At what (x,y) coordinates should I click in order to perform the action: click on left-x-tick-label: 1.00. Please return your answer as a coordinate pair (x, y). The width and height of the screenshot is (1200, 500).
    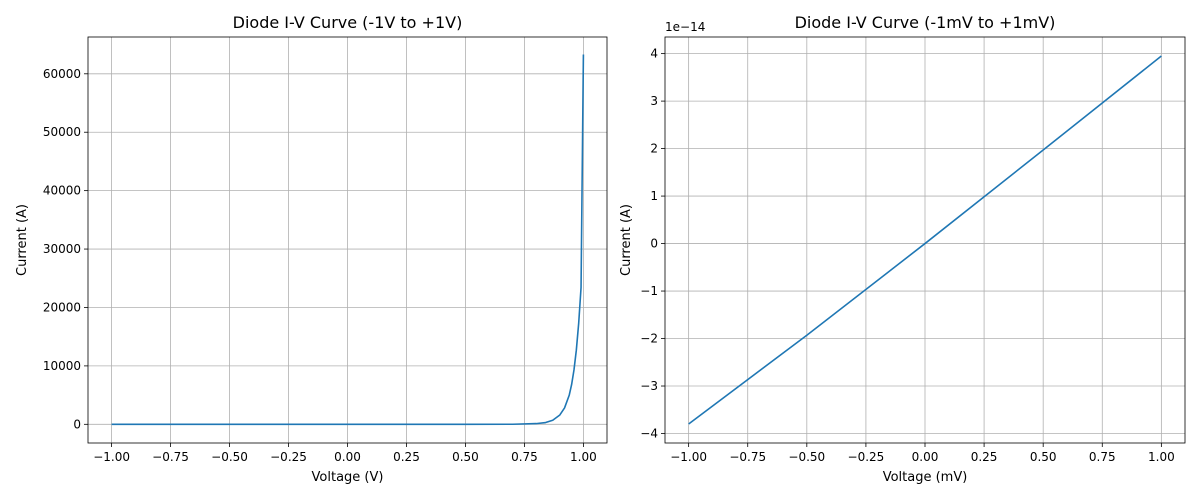
    Looking at the image, I should click on (583, 457).